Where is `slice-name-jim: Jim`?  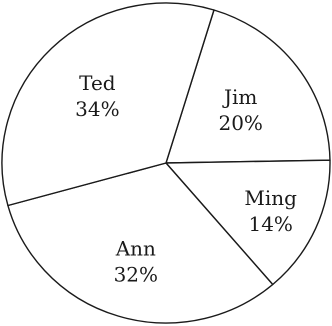
slice-name-jim: Jim is located at coordinates (239, 97).